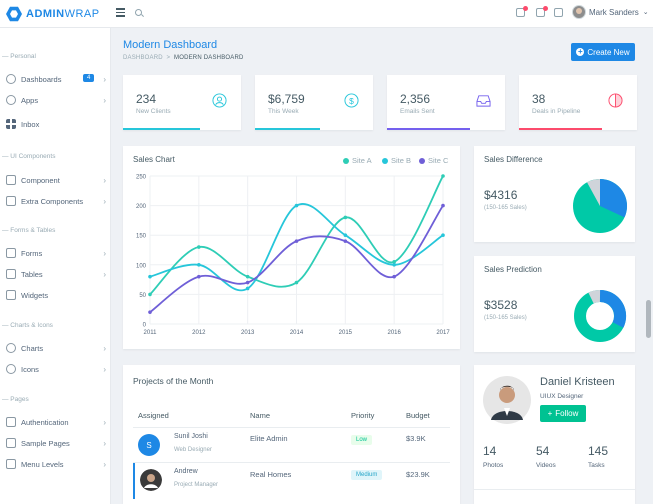 The height and width of the screenshot is (504, 653). Describe the element at coordinates (394, 333) in the screenshot. I see `x-tick-label: 2016` at that location.